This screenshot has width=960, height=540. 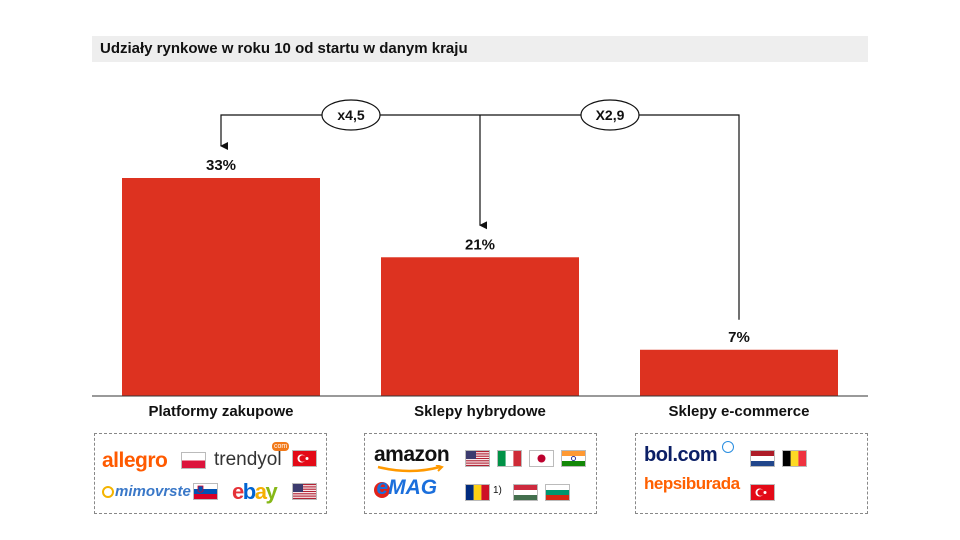 I want to click on value-label-2: 21%, so click(x=480, y=244).